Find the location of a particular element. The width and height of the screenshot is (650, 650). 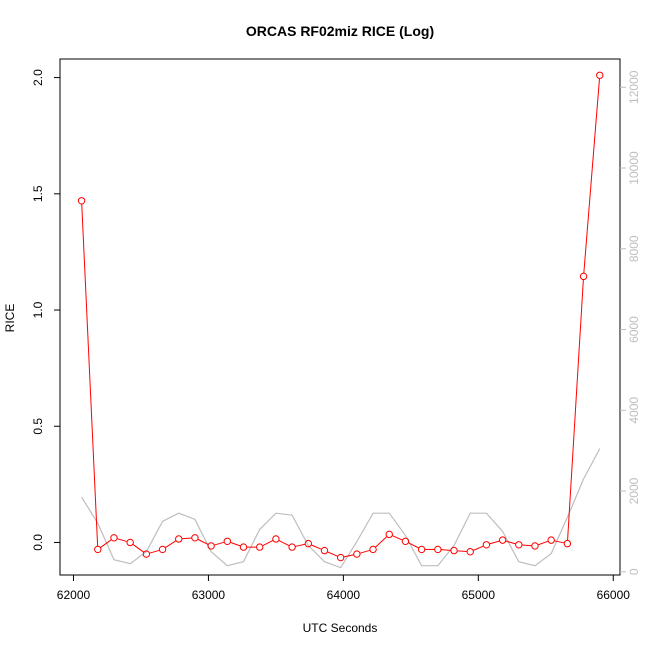

series-right-line is located at coordinates (341, 508).